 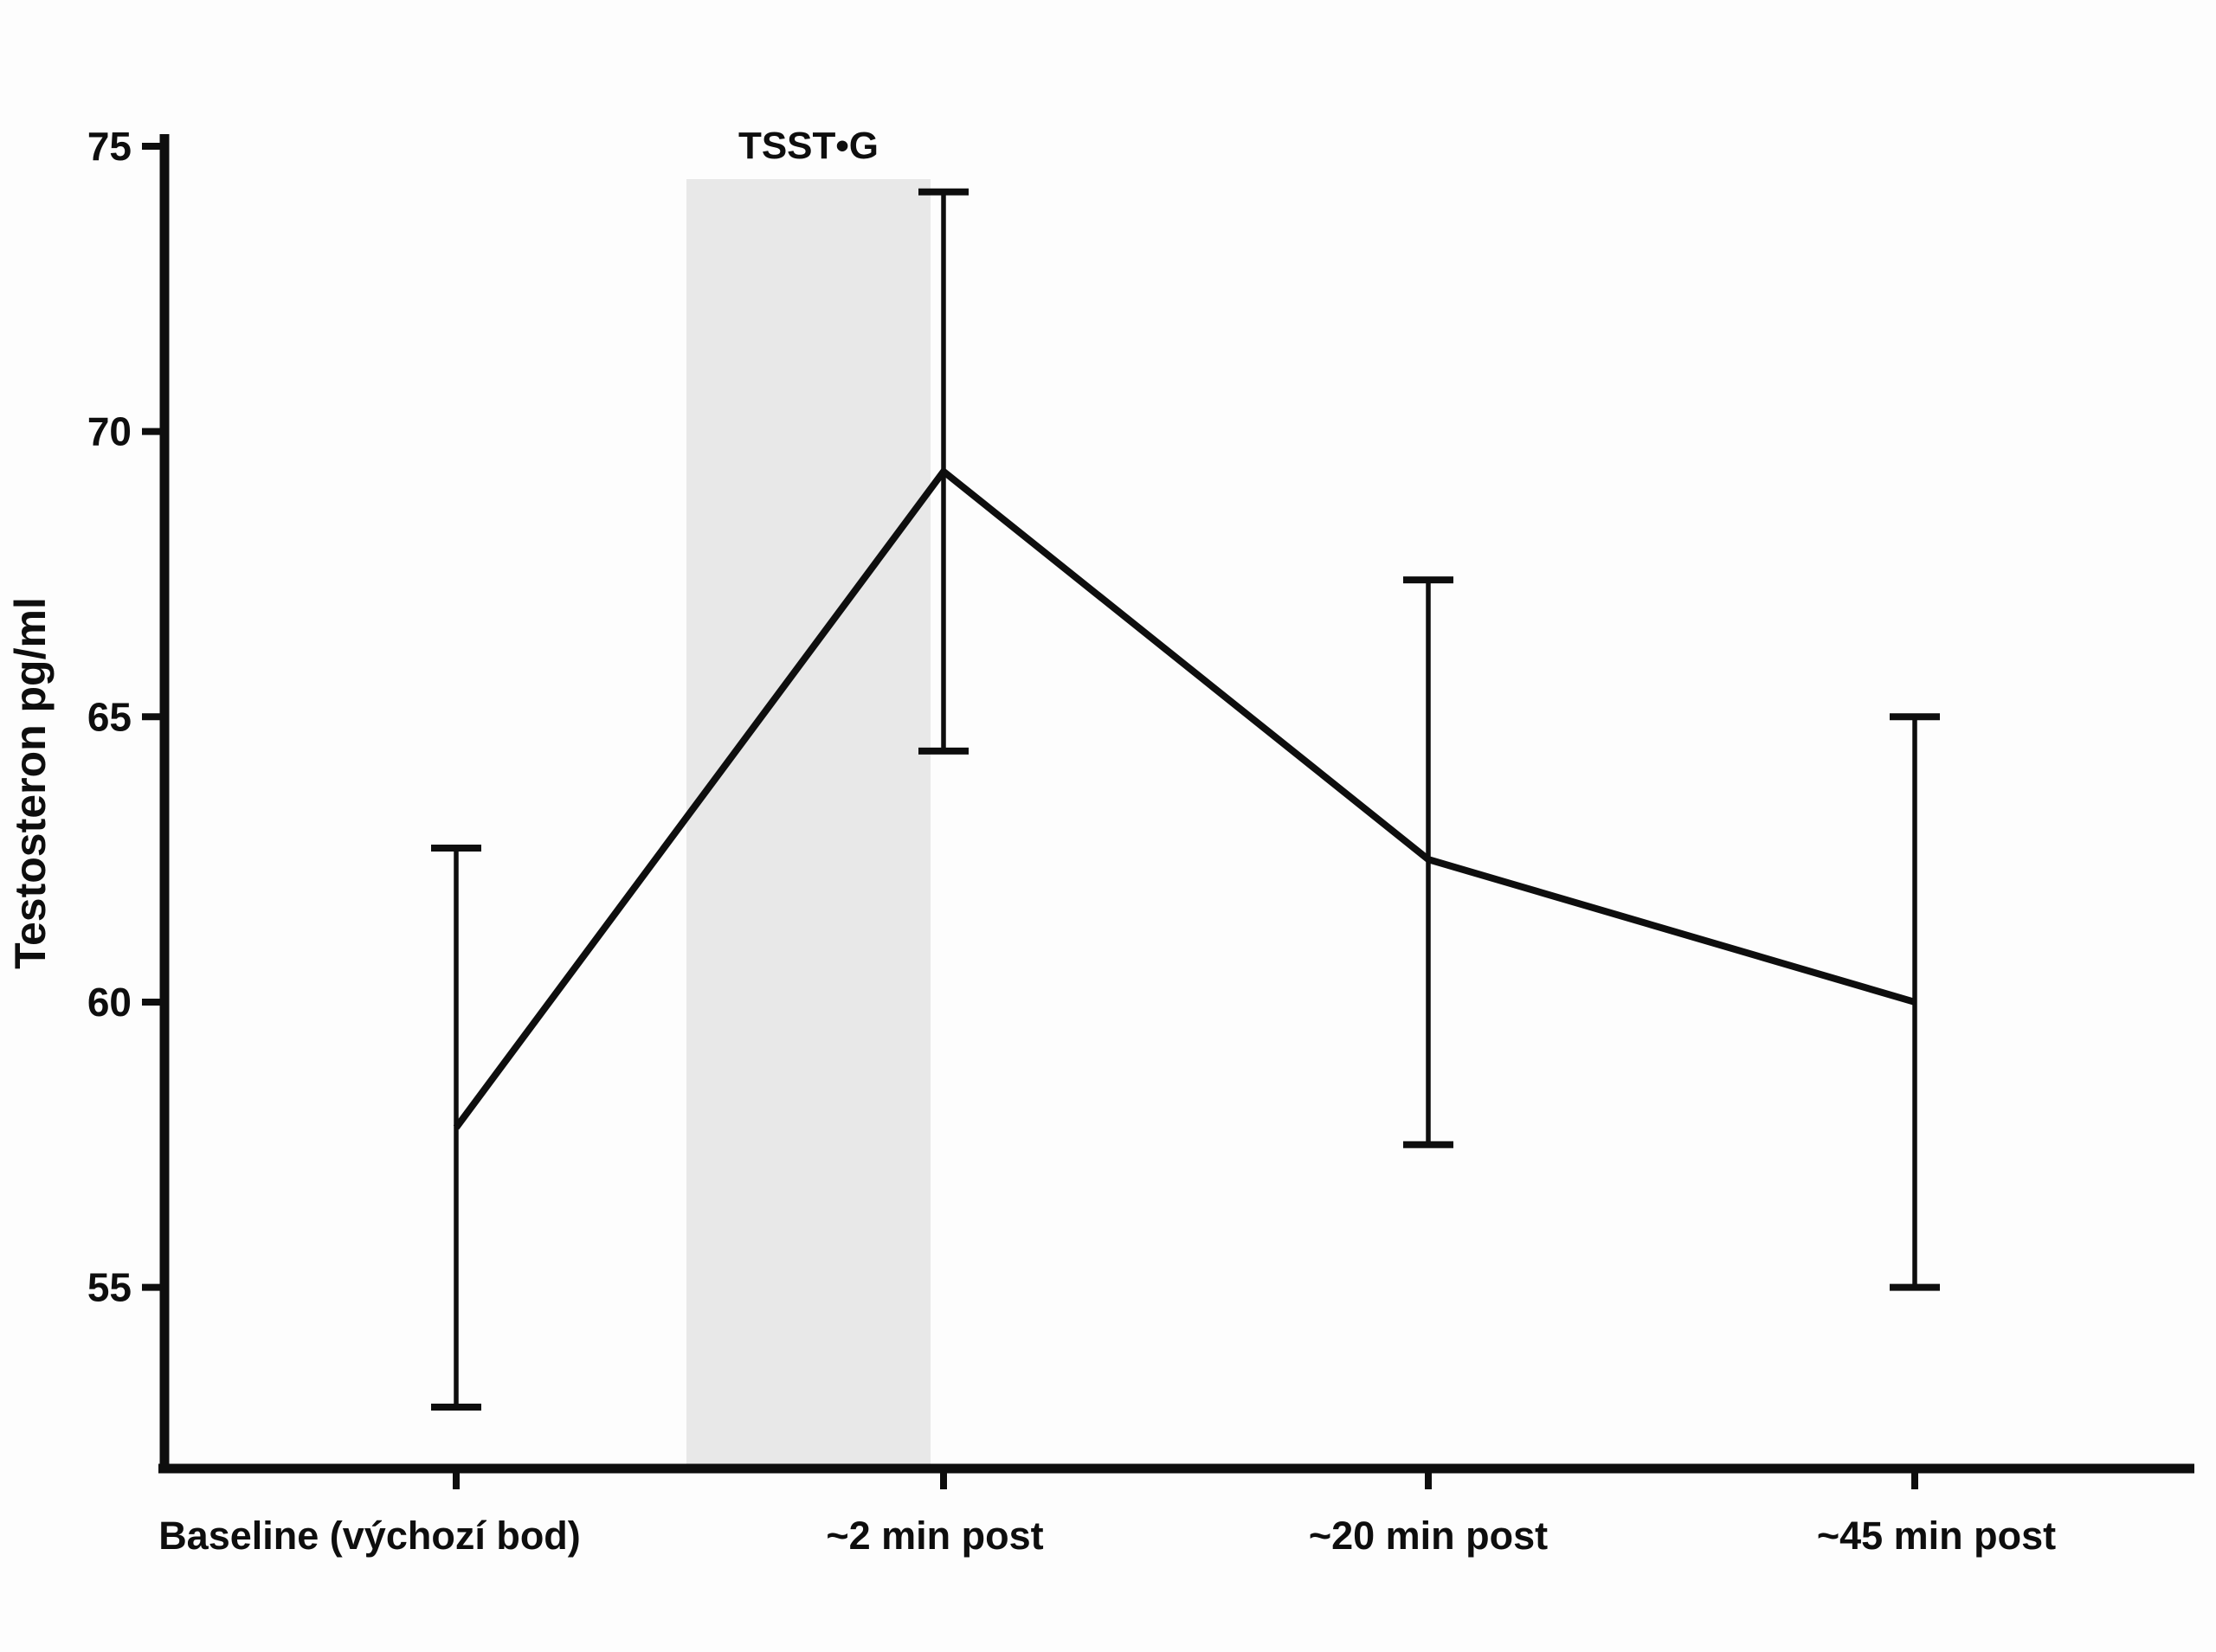 What do you see at coordinates (808, 146) in the screenshot?
I see `stressor-band-label: TSST•G` at bounding box center [808, 146].